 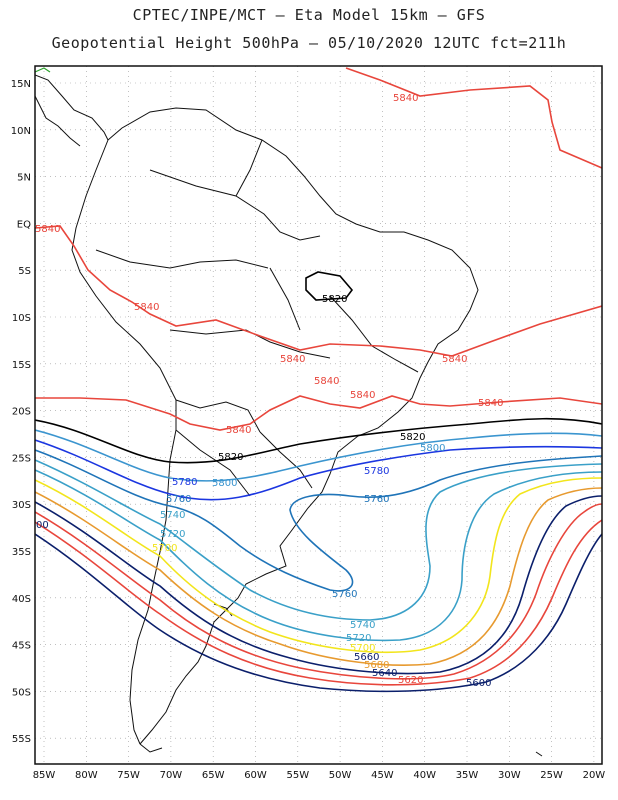 I want to click on lon-tick-label: 60W, so click(x=255, y=775).